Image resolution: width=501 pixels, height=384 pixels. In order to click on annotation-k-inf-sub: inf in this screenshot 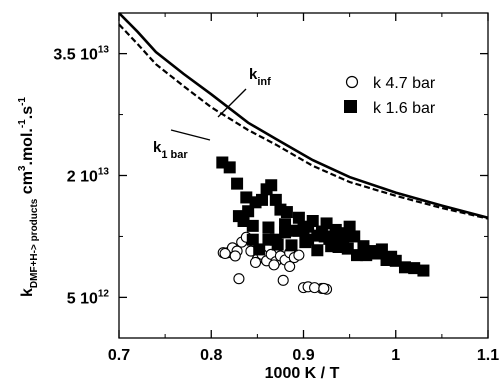, I will do `click(264, 82)`.